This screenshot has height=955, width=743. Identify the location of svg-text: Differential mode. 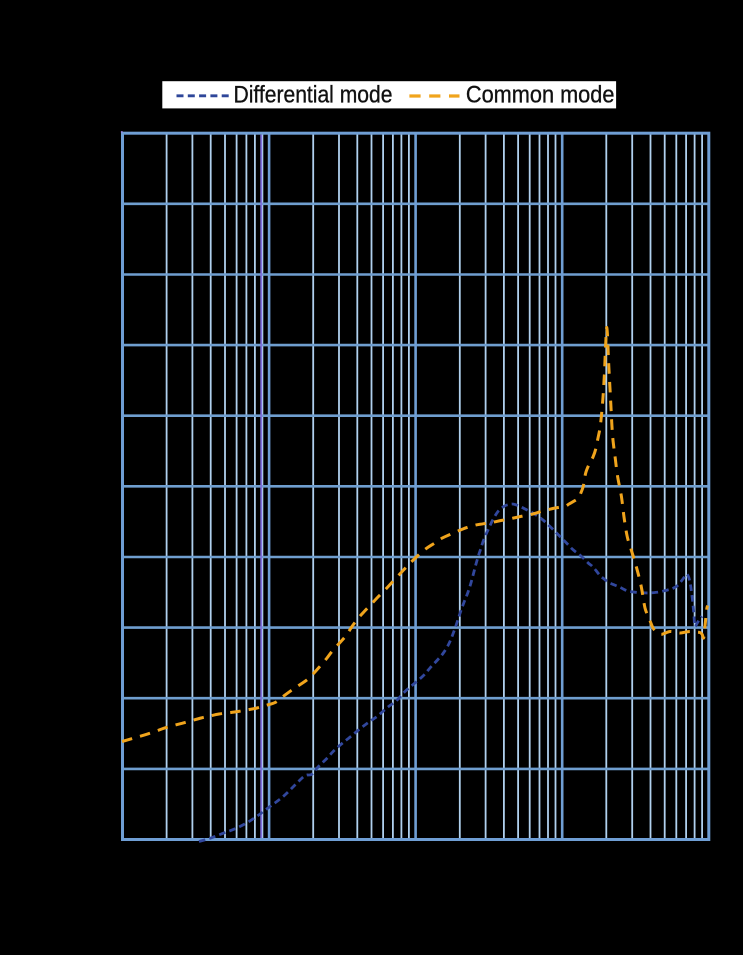
(313, 94).